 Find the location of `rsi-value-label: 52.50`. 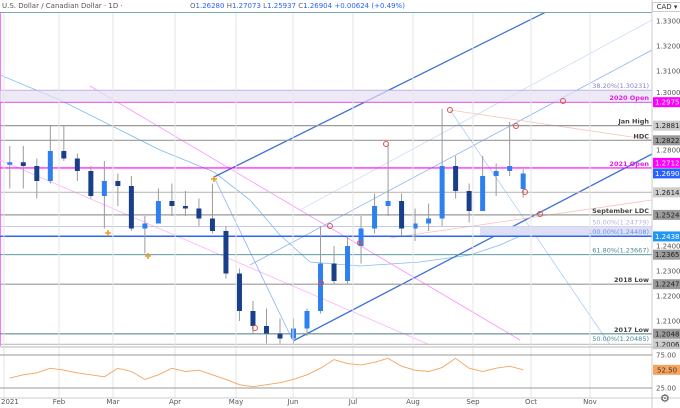

rsi-value-label: 52.50 is located at coordinates (667, 370).